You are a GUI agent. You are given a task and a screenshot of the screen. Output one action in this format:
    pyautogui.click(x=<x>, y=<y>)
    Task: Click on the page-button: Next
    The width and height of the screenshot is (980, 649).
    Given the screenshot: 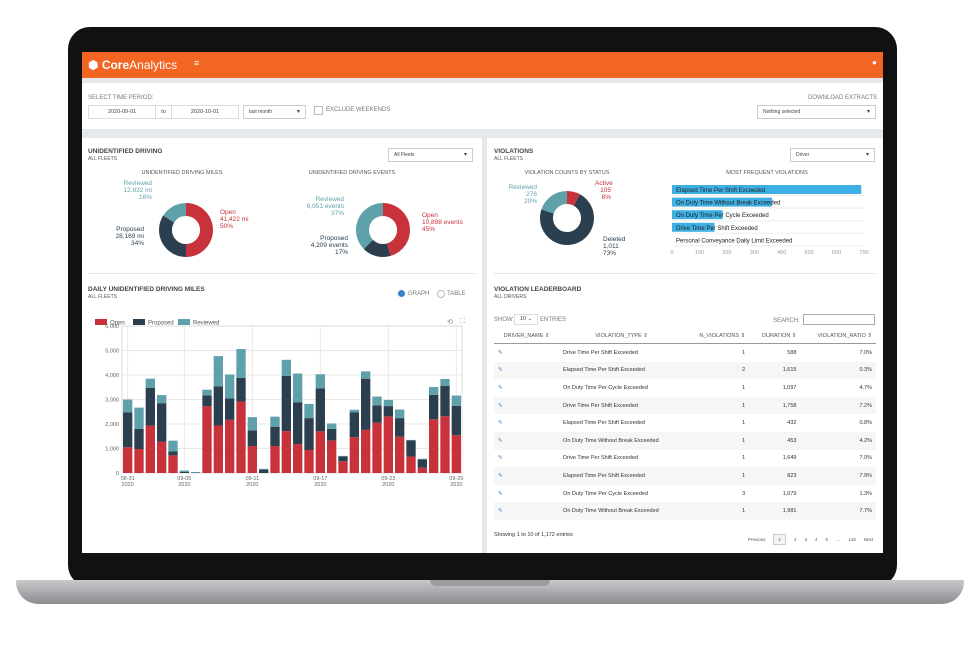 What is the action you would take?
    pyautogui.click(x=868, y=539)
    